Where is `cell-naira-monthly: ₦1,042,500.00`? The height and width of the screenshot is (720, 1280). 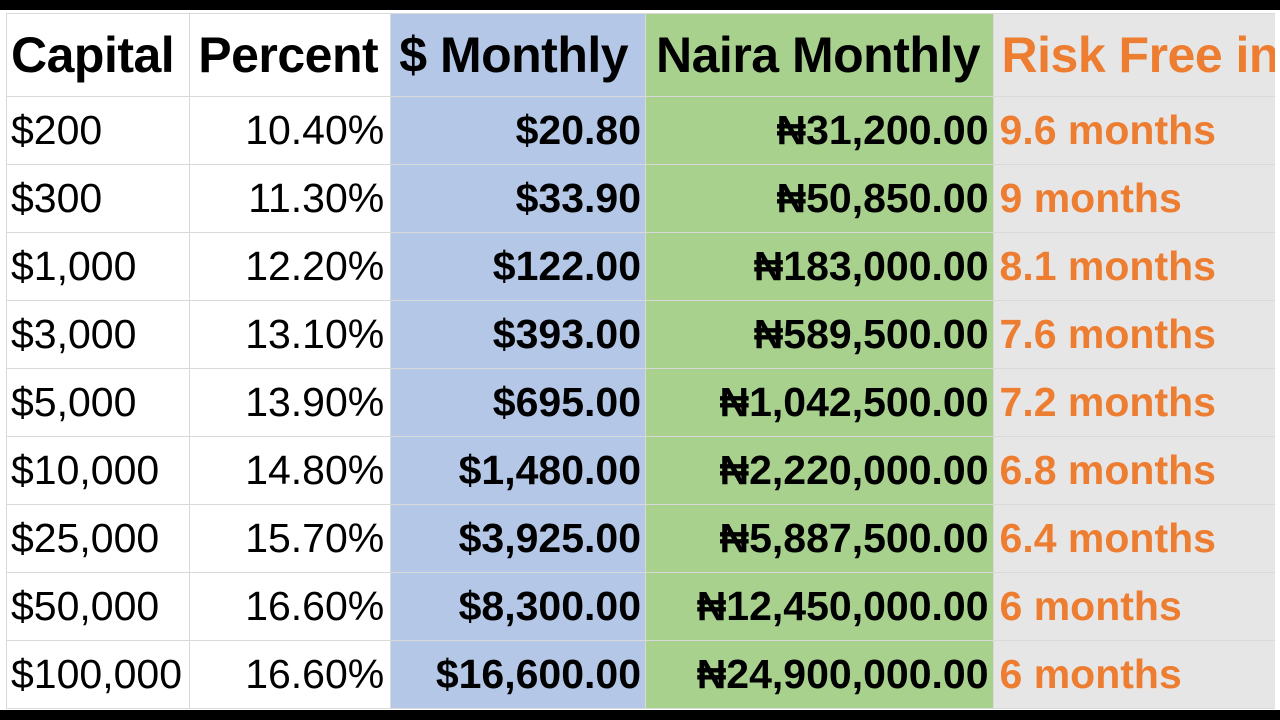 cell-naira-monthly: ₦1,042,500.00 is located at coordinates (819, 402).